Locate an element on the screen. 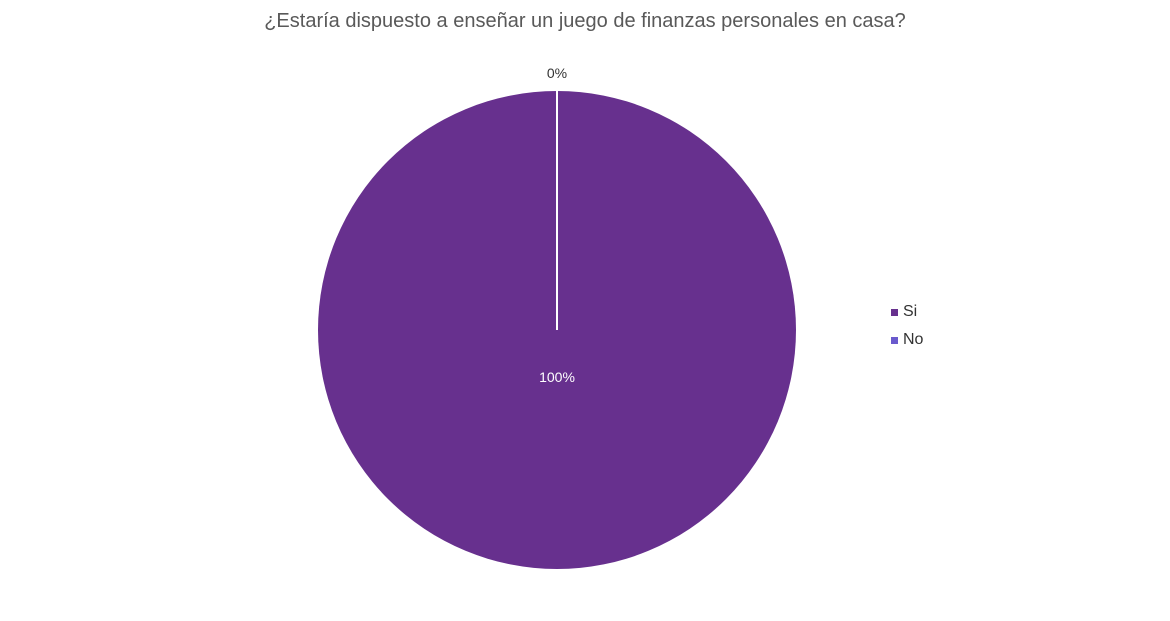 The width and height of the screenshot is (1170, 621). legend-swatch-no is located at coordinates (894, 340).